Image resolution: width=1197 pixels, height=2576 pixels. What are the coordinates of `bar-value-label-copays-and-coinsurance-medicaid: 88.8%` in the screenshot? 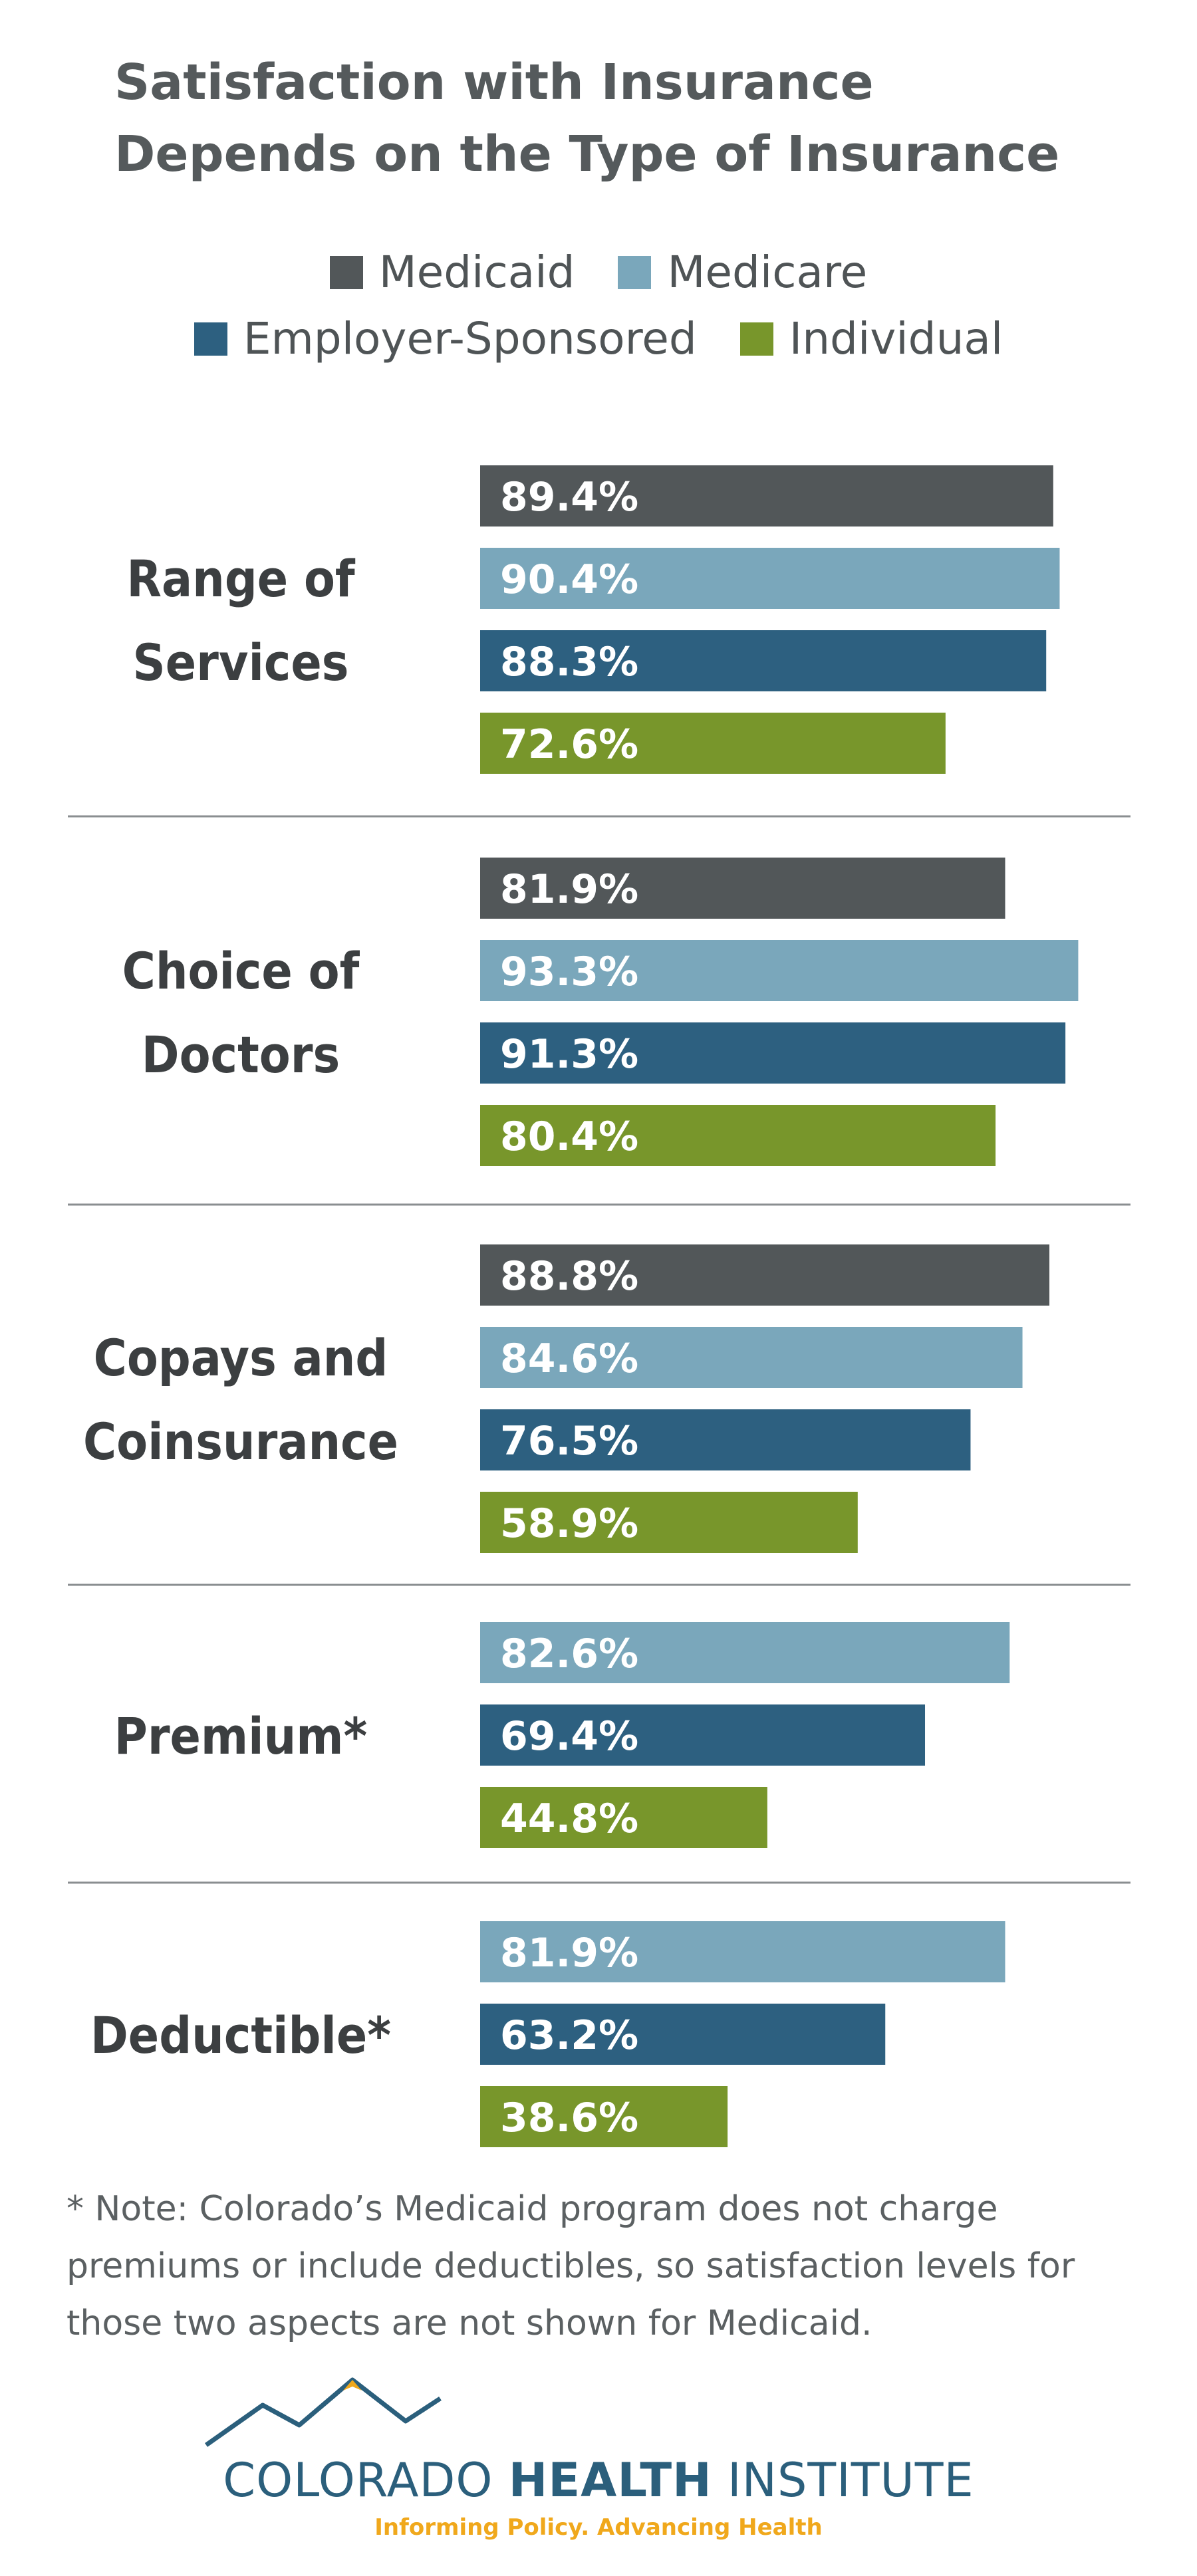 It's located at (569, 1276).